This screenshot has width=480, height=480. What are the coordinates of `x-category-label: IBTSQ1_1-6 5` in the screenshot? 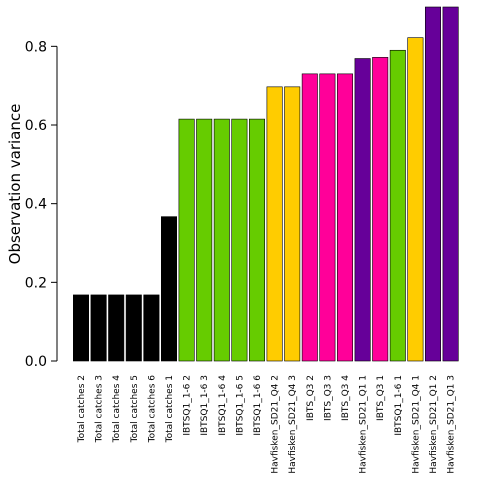 It's located at (240, 405).